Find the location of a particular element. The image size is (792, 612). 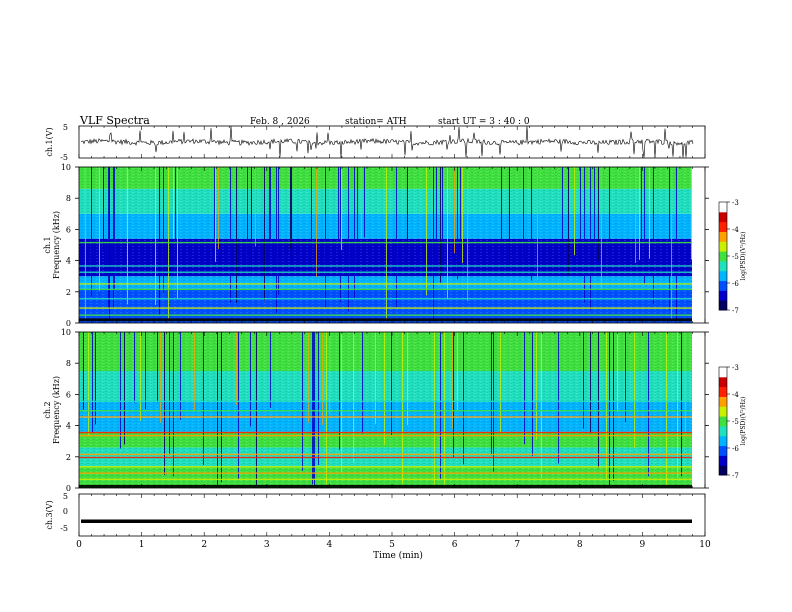

ch3-ytick-5: 5 is located at coordinates (65, 496).